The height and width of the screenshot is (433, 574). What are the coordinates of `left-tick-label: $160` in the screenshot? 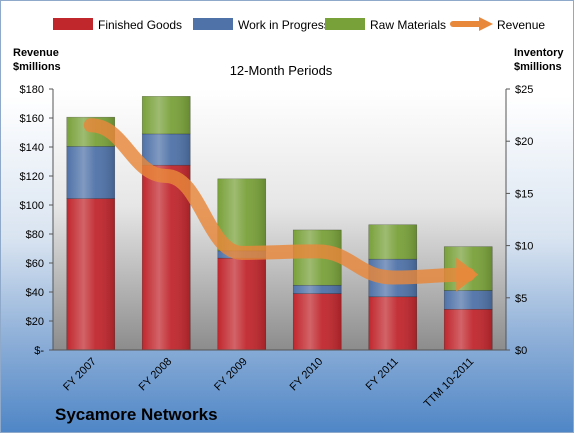 It's located at (32, 119).